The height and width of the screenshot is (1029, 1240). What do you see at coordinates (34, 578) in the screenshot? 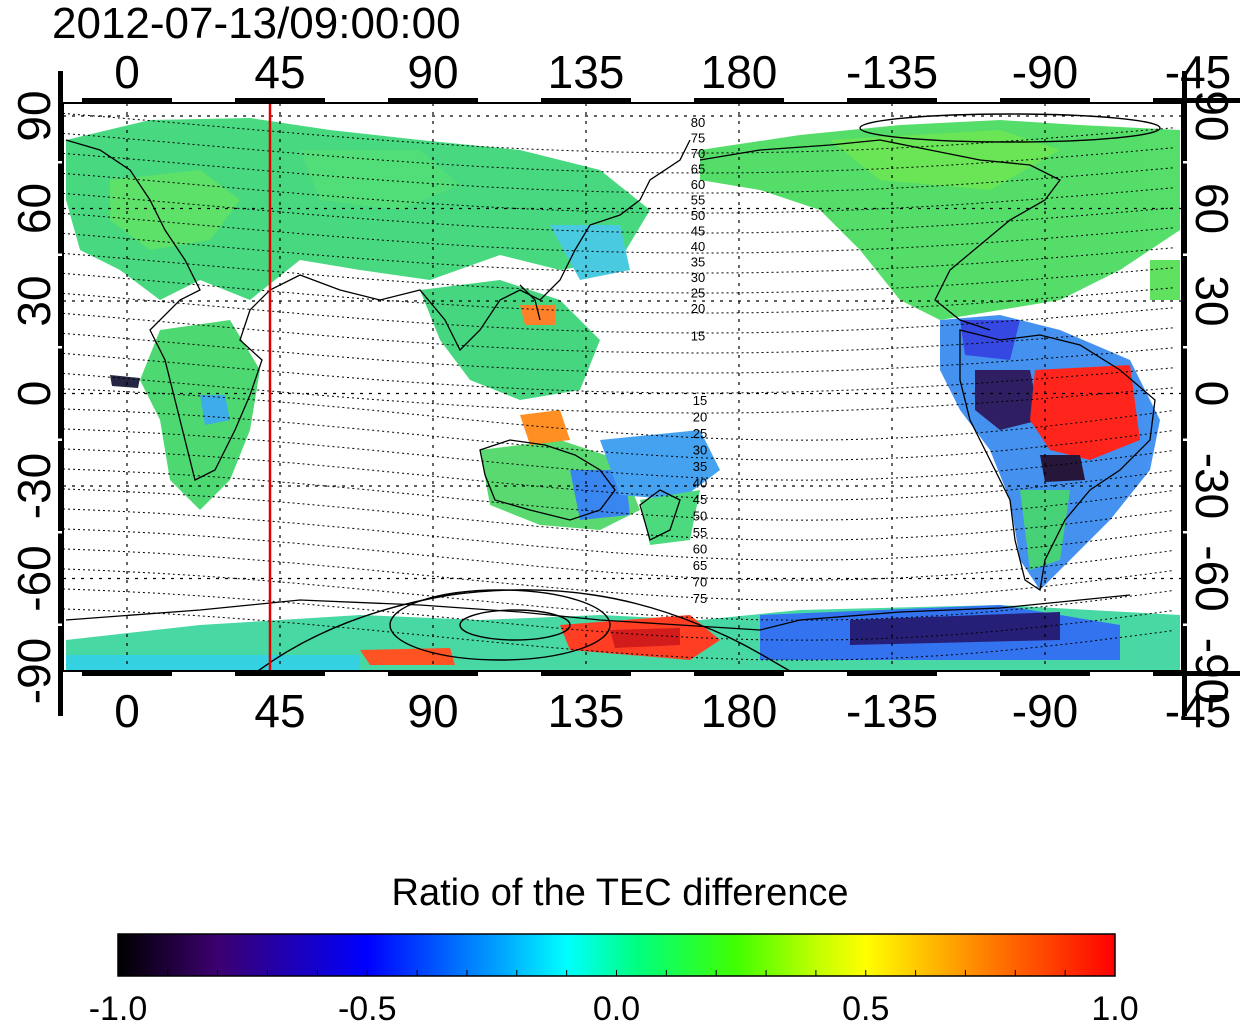
I see `lat-tick-label-left: -60` at bounding box center [34, 578].